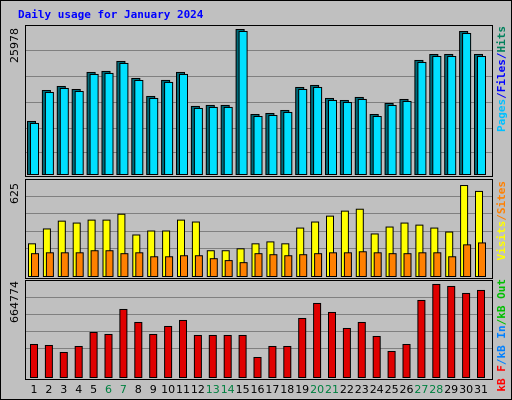 Image resolution: width=512 pixels, height=400 pixels. Describe the element at coordinates (168, 389) in the screenshot. I see `x-tick-label: 10` at that location.